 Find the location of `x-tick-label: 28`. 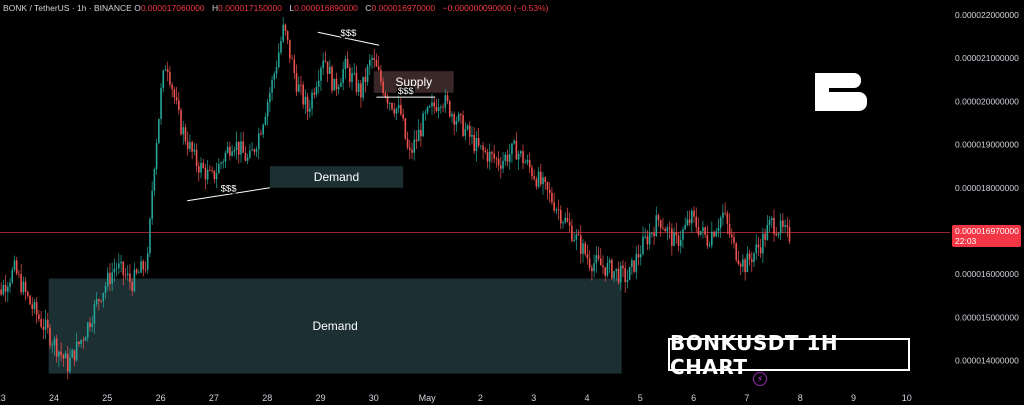

x-tick-label: 28 is located at coordinates (267, 398).